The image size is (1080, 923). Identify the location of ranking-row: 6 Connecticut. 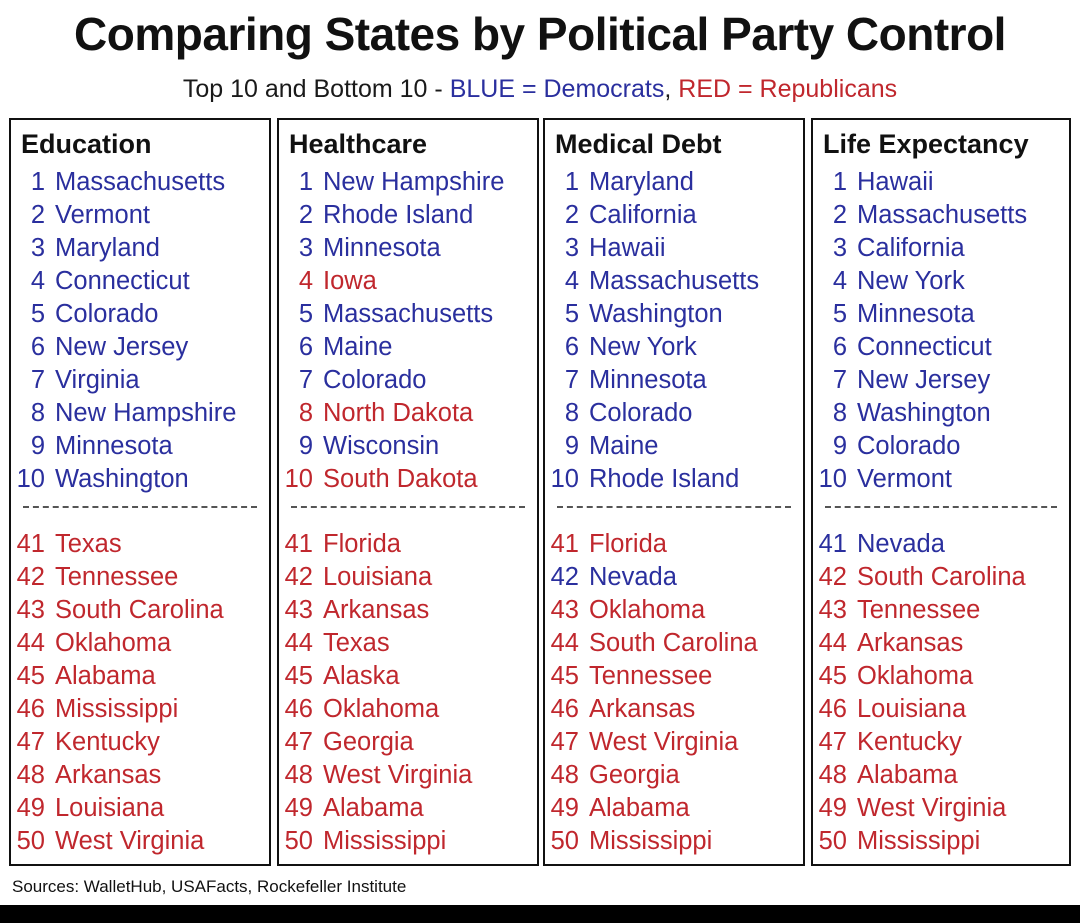
(902, 347).